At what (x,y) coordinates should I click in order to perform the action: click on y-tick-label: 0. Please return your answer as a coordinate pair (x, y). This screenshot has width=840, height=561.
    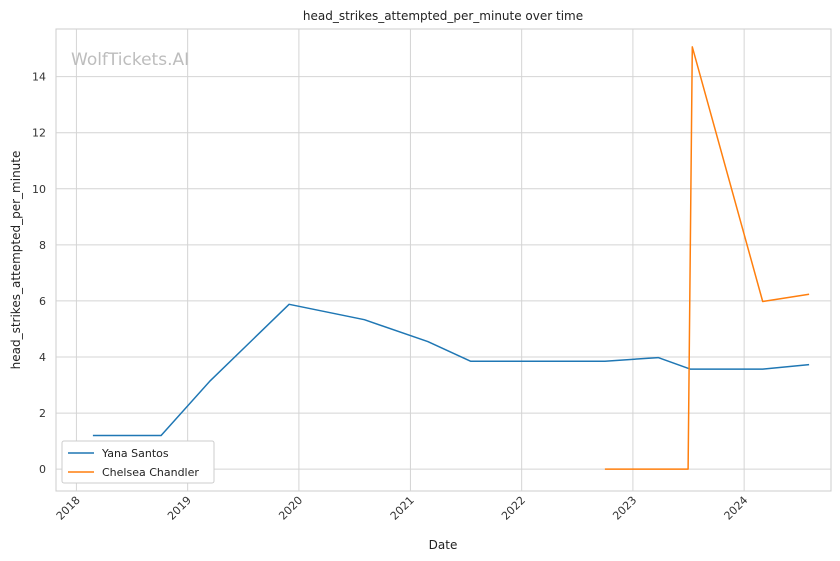
    Looking at the image, I should click on (42, 469).